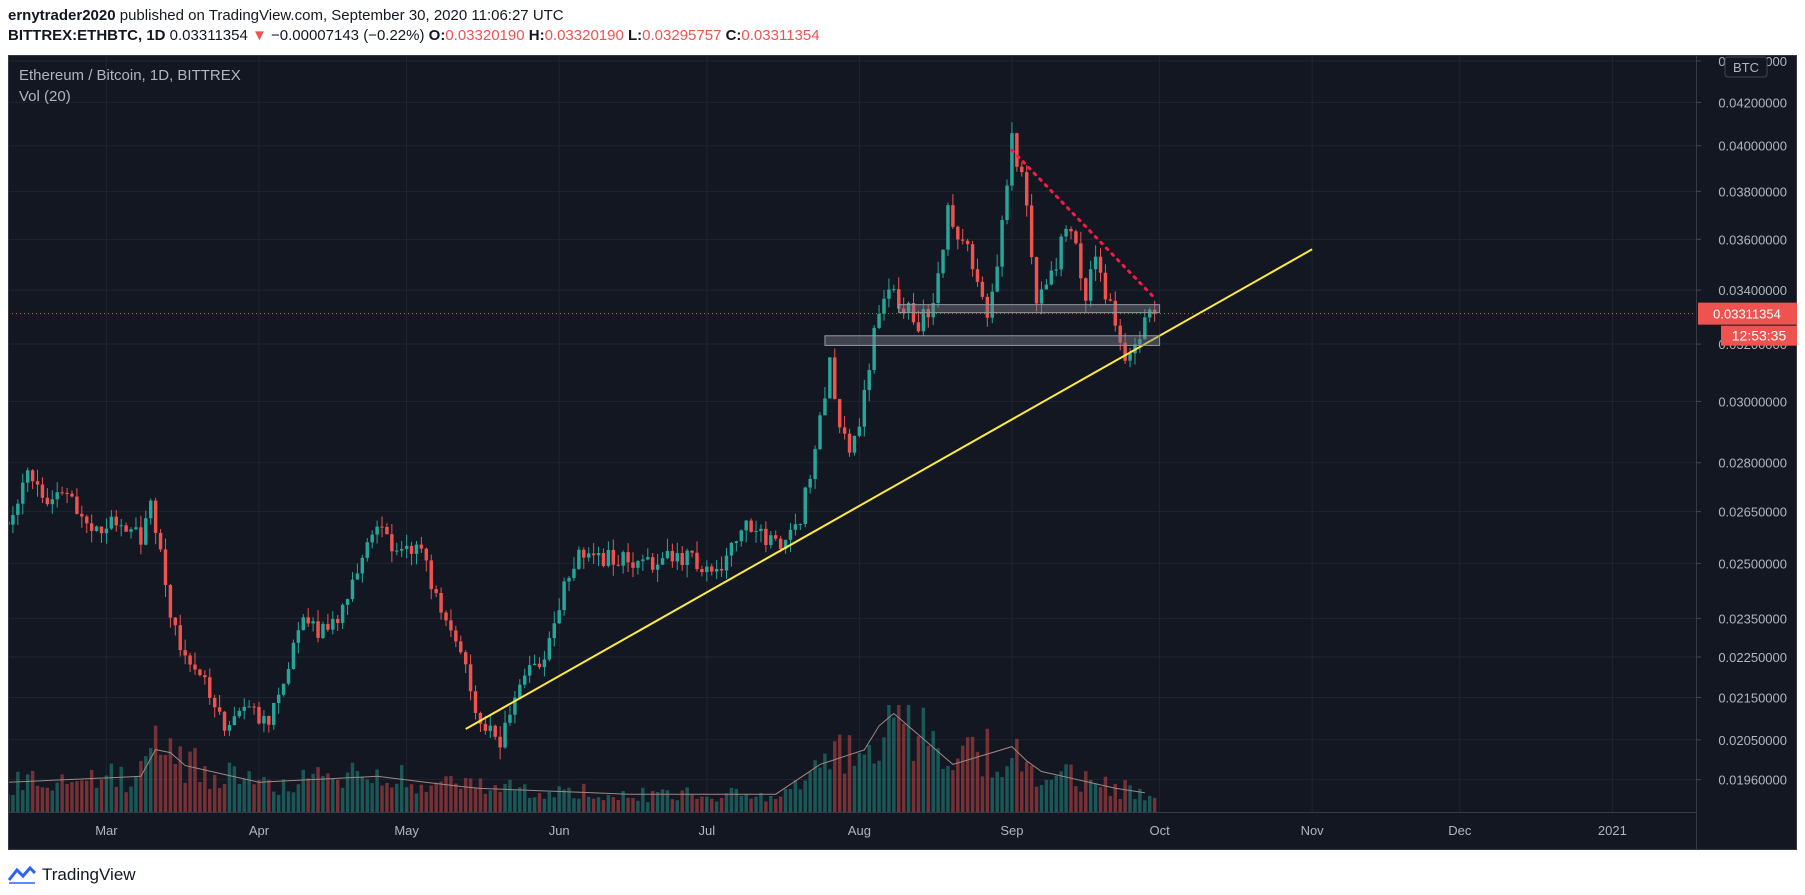  I want to click on time-tick-label: Jun, so click(559, 830).